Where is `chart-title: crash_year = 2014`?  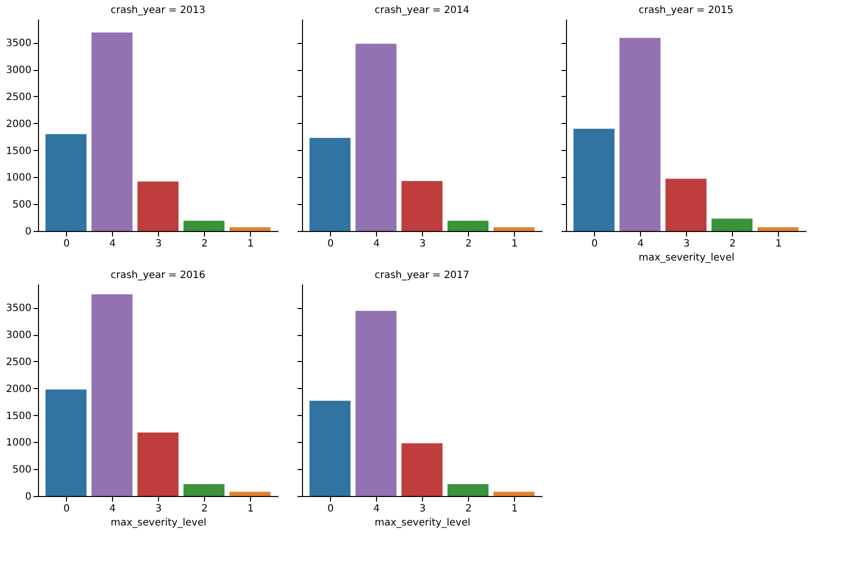 chart-title: crash_year = 2014 is located at coordinates (422, 10).